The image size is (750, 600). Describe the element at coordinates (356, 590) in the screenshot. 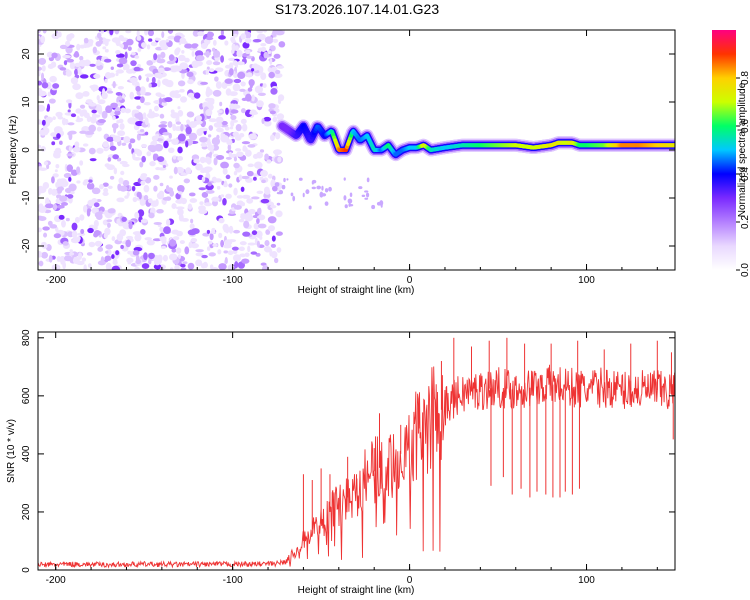

I see `snr-x-label: Height of straight line (km)` at that location.